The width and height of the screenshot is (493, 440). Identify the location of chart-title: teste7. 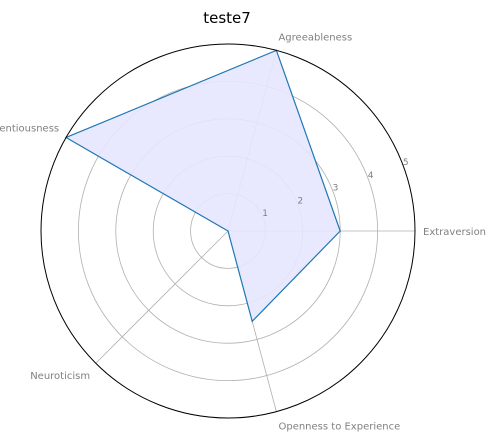
(227, 18).